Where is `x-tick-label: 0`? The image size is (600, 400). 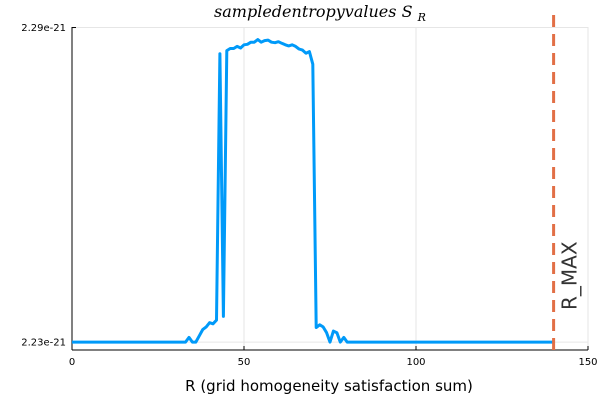
x-tick-label: 0 is located at coordinates (72, 362).